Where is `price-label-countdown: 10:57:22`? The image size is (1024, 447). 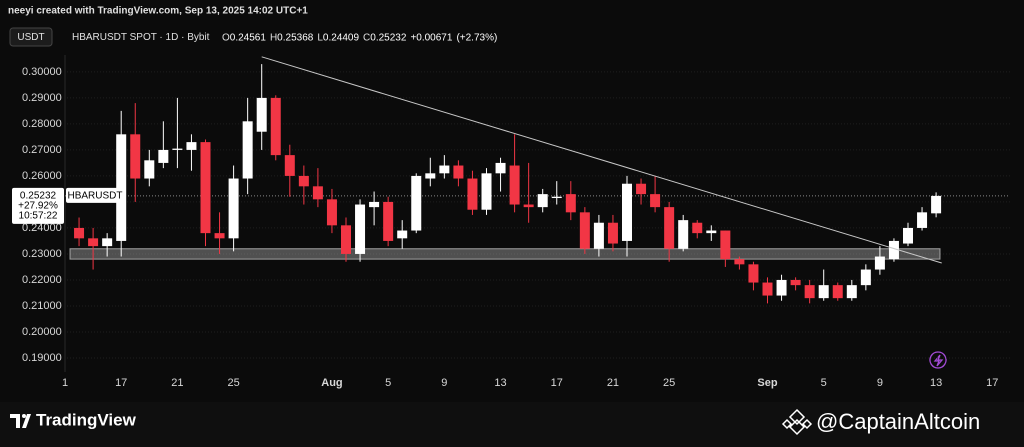 price-label-countdown: 10:57:22 is located at coordinates (38, 216).